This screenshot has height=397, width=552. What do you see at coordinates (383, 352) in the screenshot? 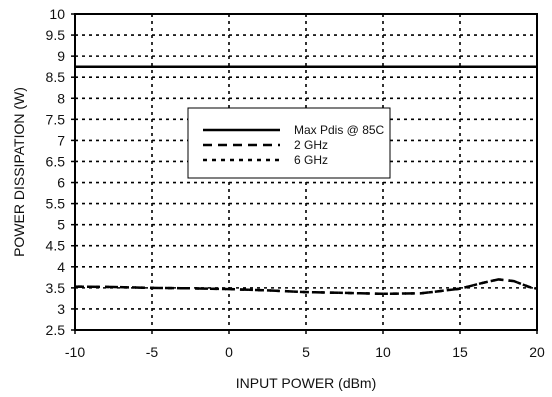
I see `x-tick-label: 10` at bounding box center [383, 352].